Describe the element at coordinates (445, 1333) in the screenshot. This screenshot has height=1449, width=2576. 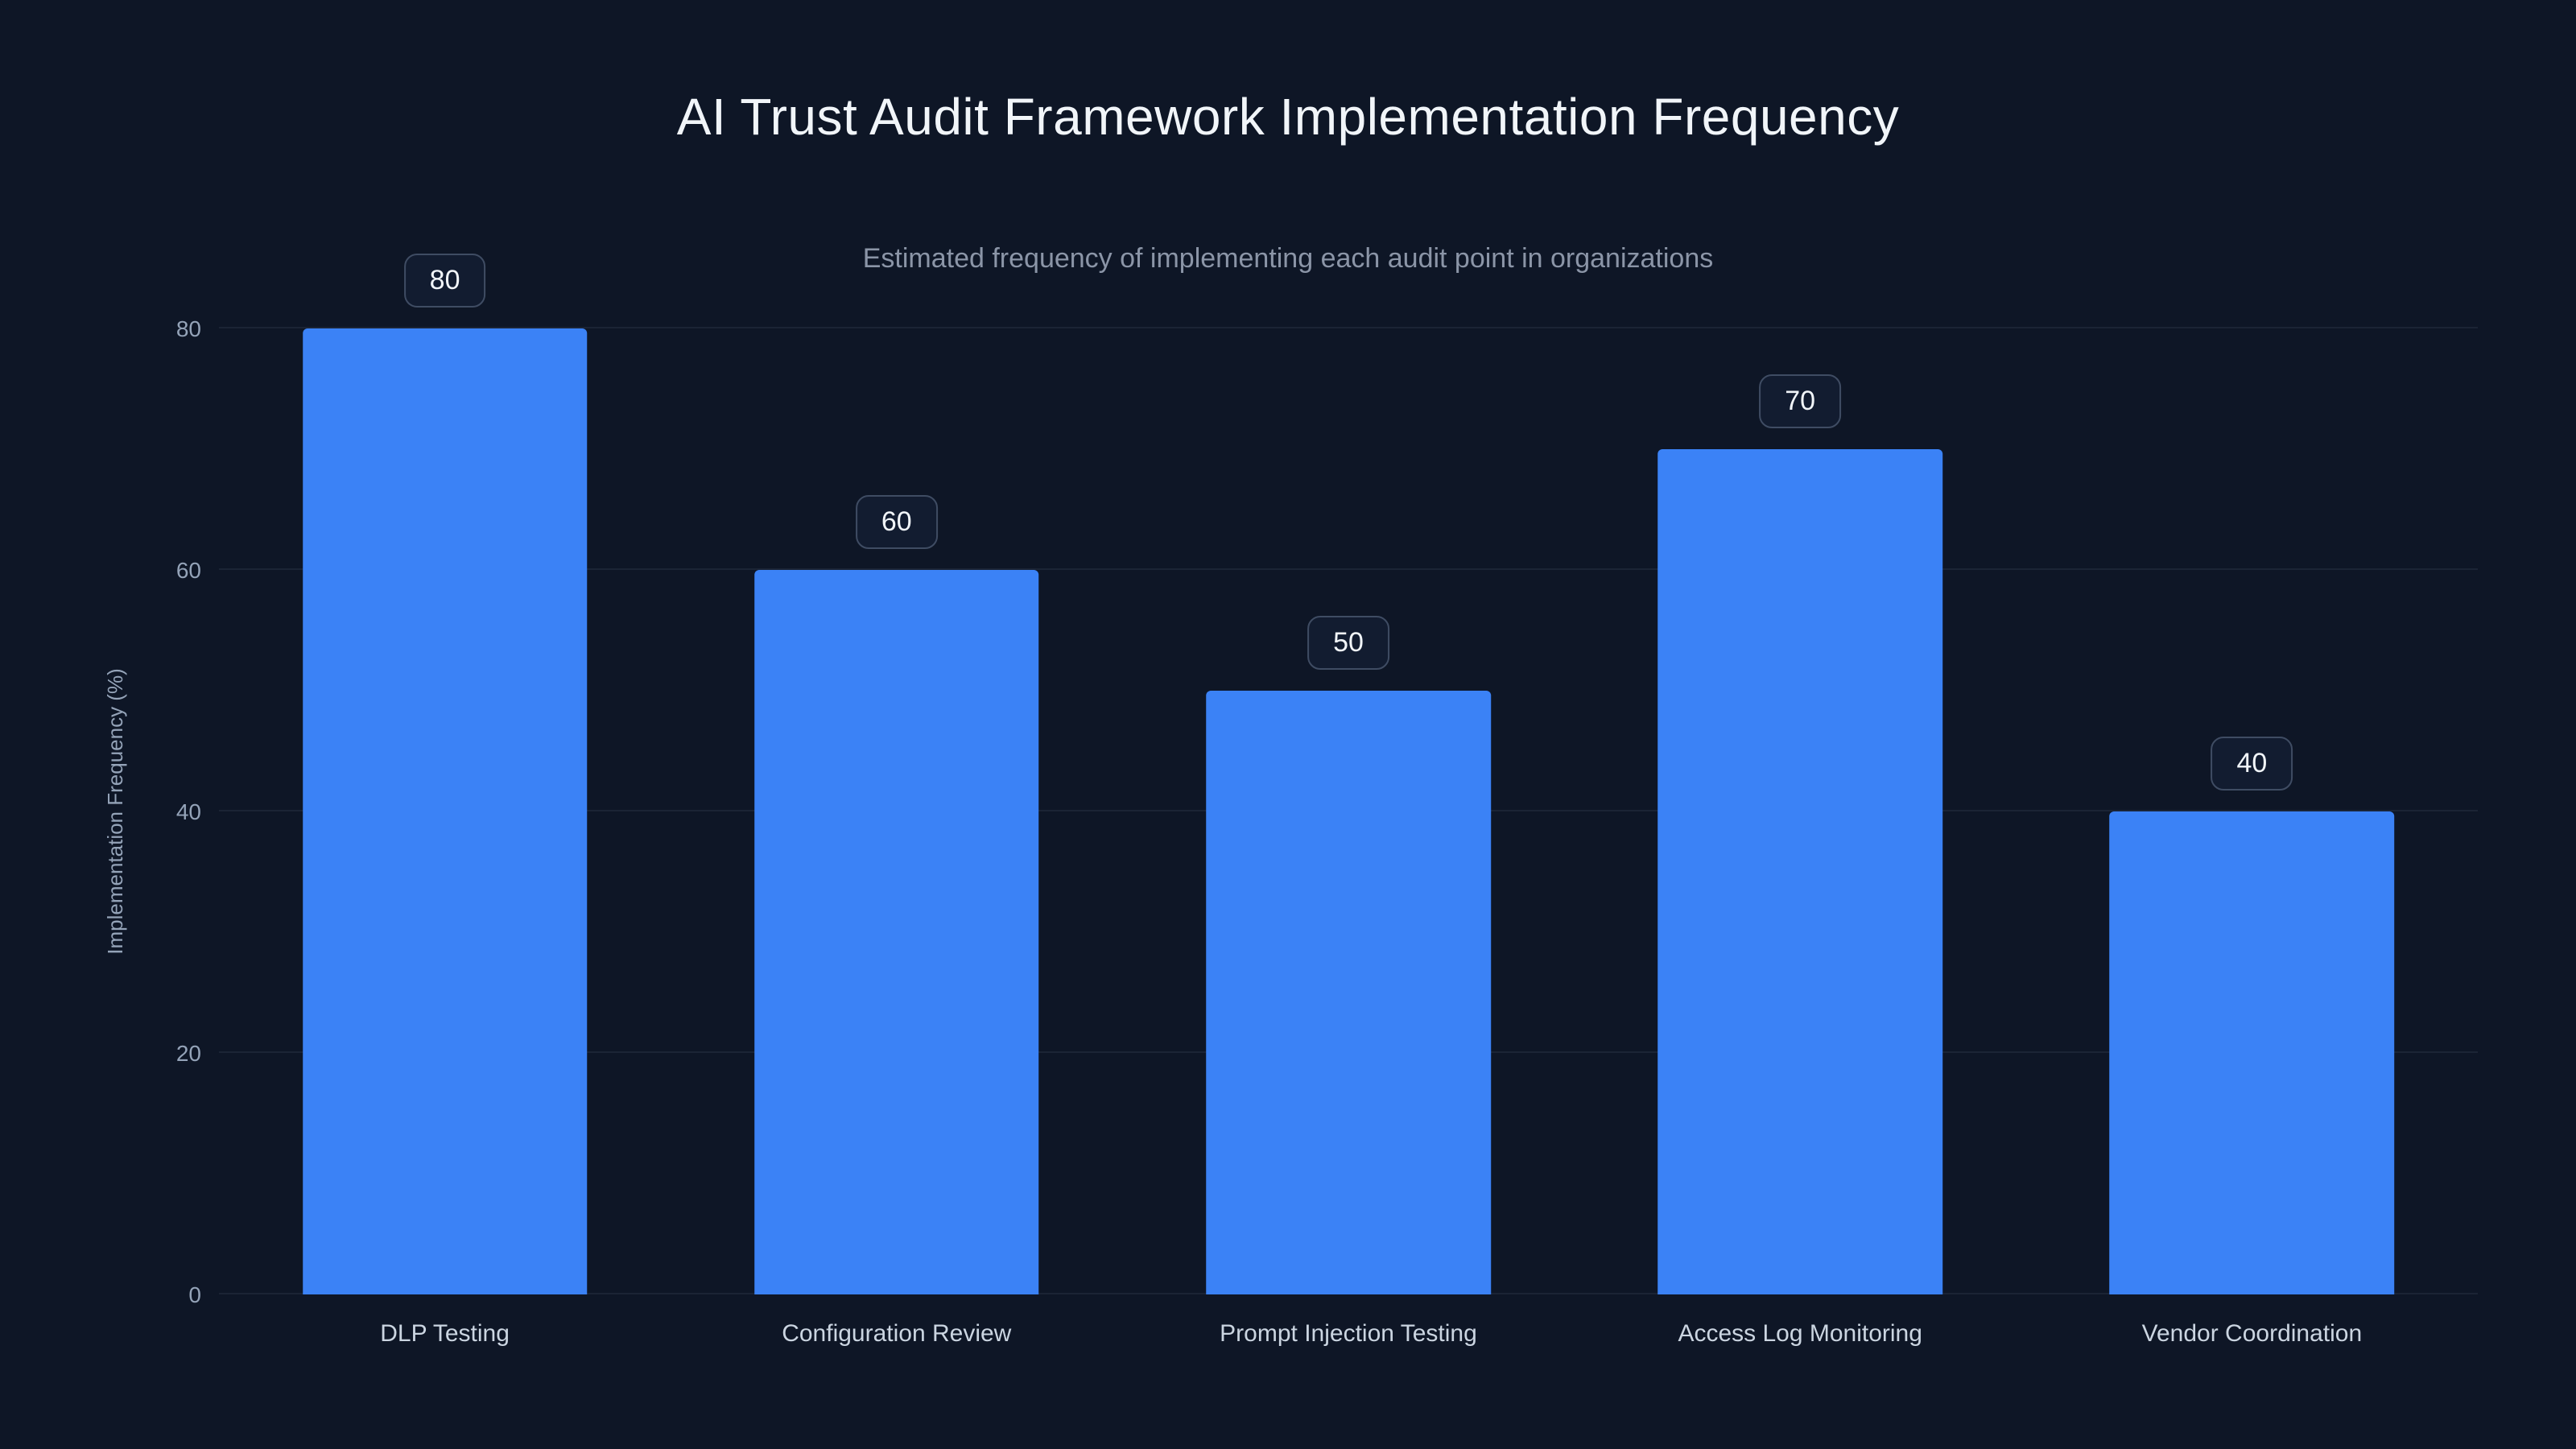
I see `category-label: DLP Testing` at that location.